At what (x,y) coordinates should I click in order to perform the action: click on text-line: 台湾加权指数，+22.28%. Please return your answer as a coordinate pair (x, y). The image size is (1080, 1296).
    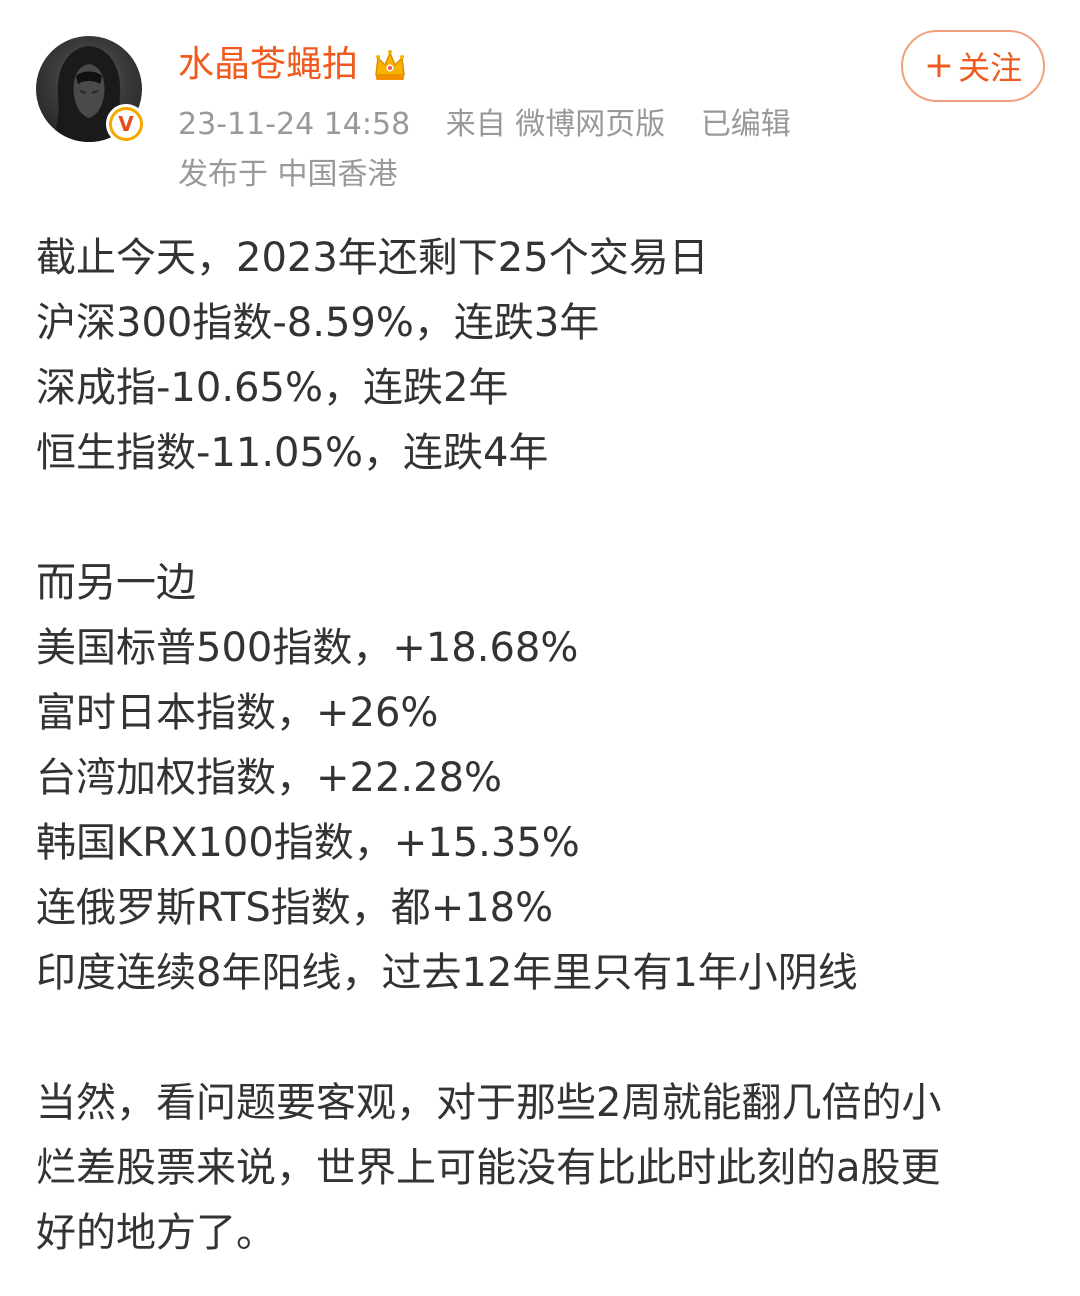
    Looking at the image, I should click on (269, 778).